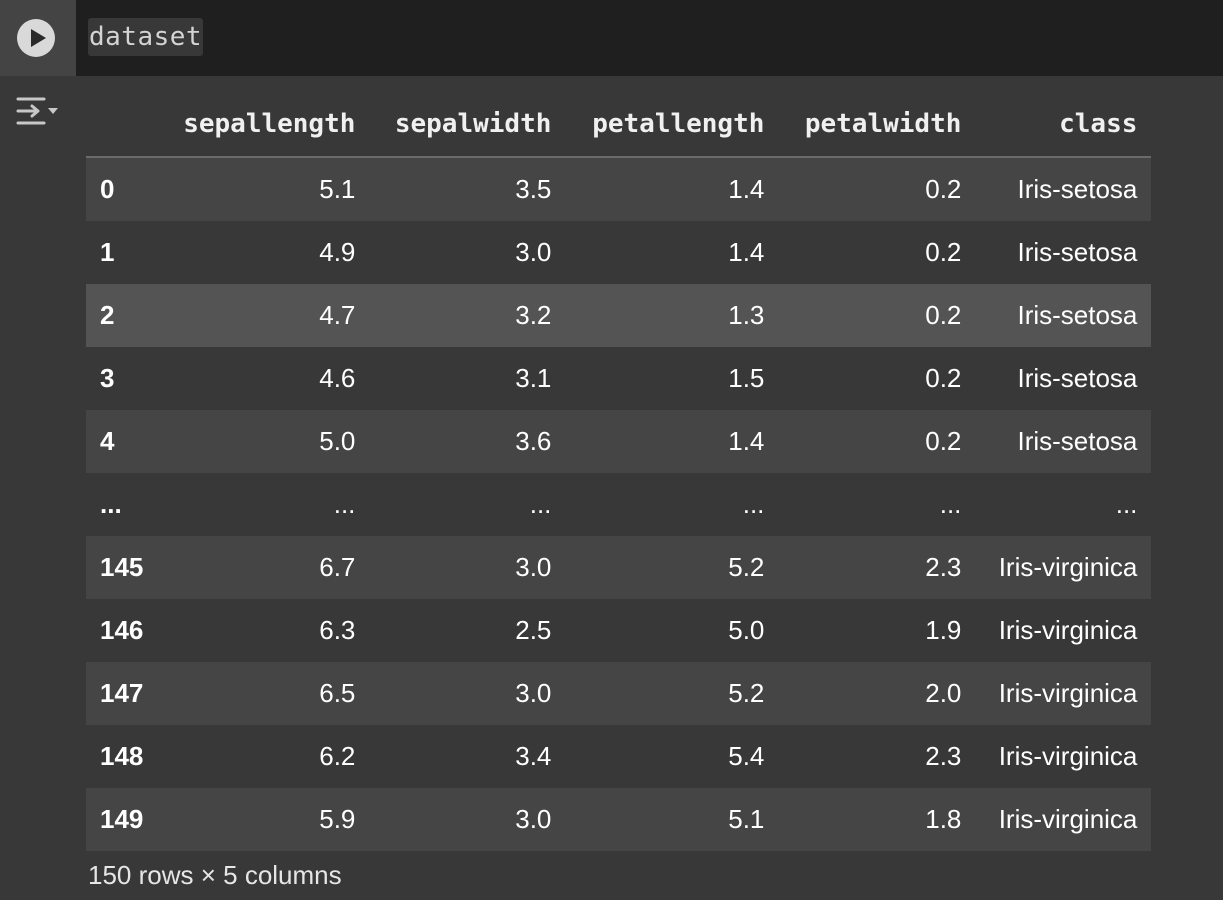 The height and width of the screenshot is (900, 1223). I want to click on table-cell: 6.3, so click(337, 630).